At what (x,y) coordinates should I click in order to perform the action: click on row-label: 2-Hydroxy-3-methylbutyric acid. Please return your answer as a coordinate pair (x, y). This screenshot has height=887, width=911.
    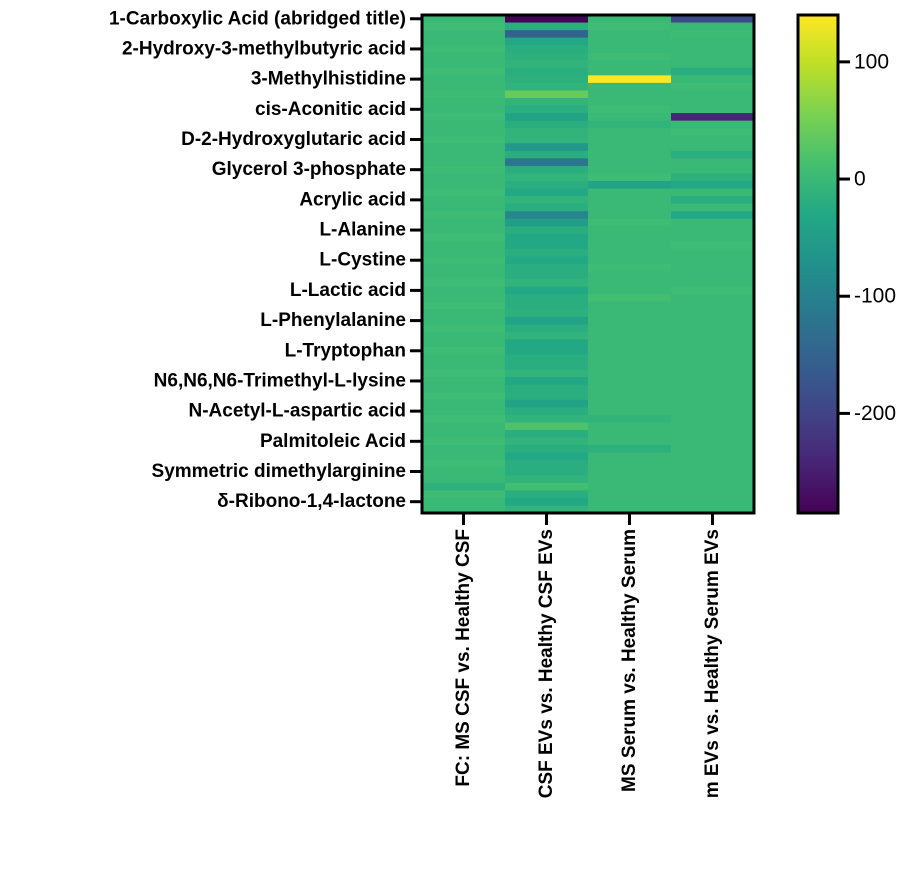
    Looking at the image, I should click on (264, 48).